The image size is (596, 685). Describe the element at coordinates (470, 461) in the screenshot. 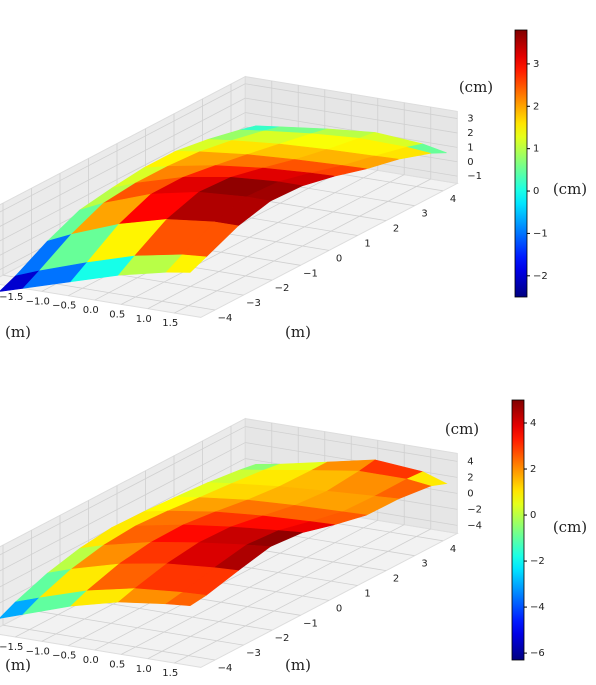

I see `z-tick-label: 4` at that location.